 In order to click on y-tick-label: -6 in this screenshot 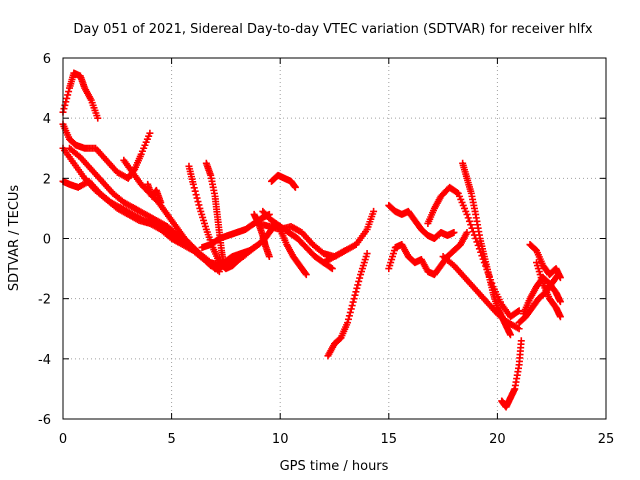, I will do `click(44, 420)`.